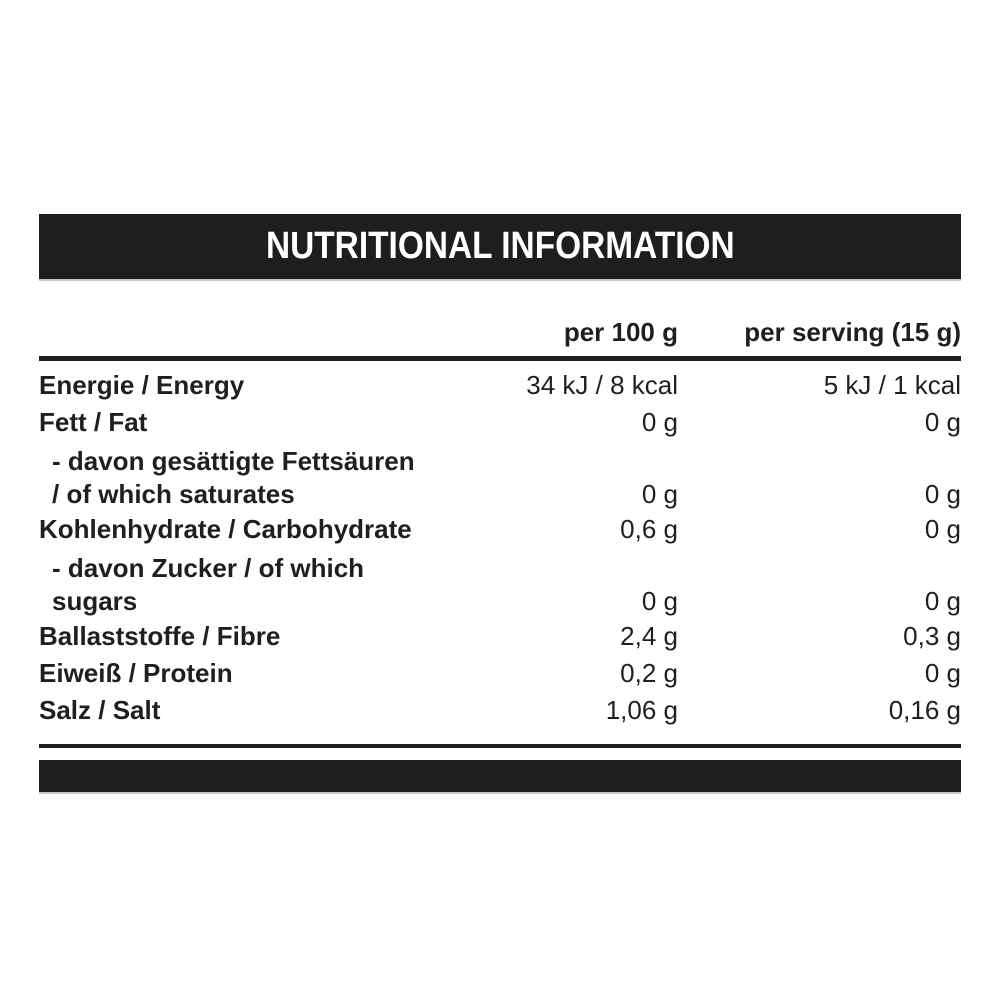 The image size is (1000, 1000). I want to click on row-label: Energie / Energy, so click(142, 385).